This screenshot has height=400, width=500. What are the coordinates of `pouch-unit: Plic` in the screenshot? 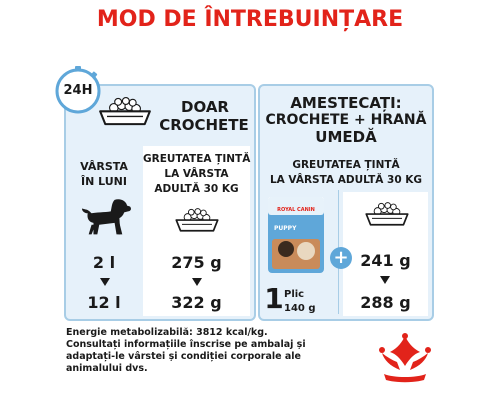 It's located at (294, 294).